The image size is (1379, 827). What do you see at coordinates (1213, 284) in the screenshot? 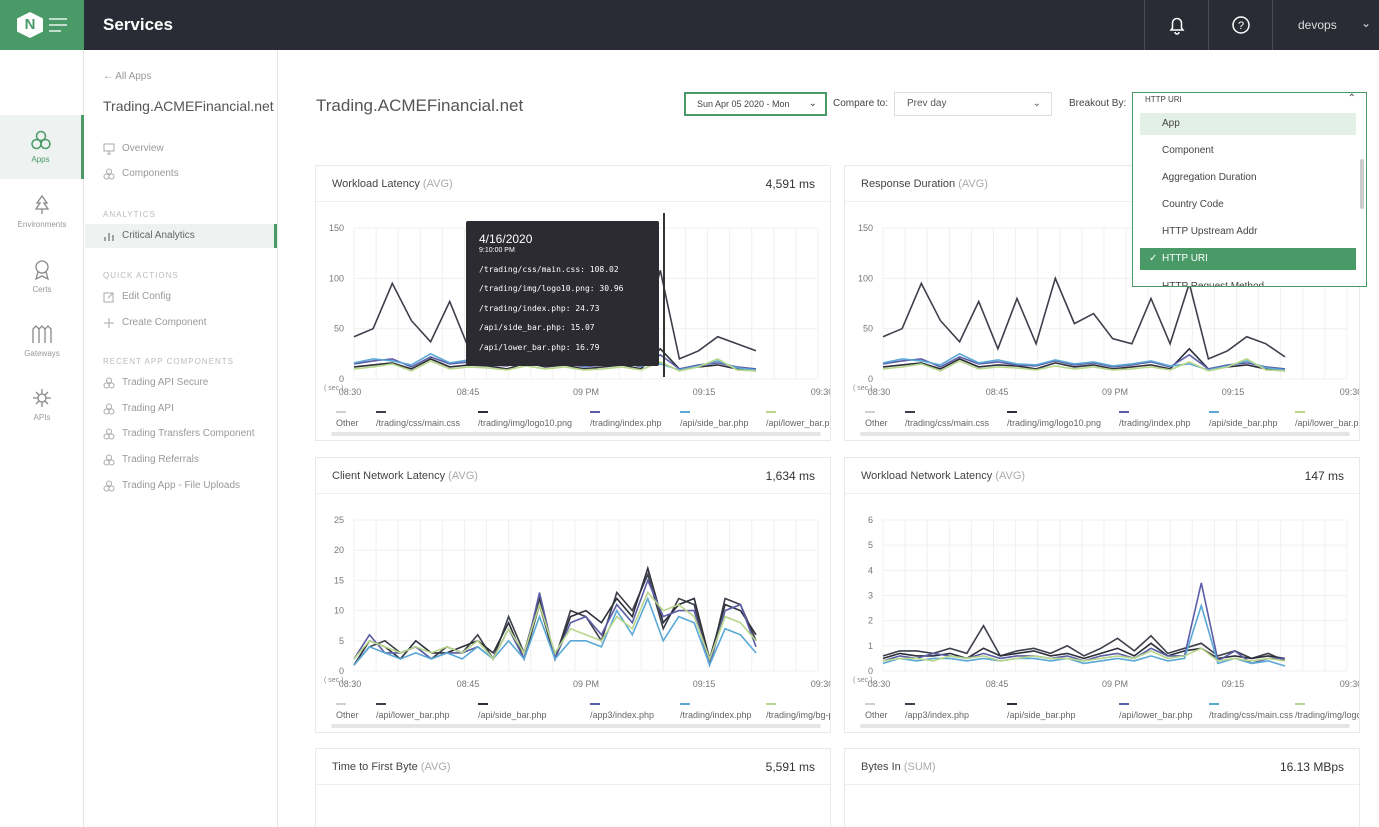
I see `dropdown-option-http-request-method: HTTP Request Method` at bounding box center [1213, 284].